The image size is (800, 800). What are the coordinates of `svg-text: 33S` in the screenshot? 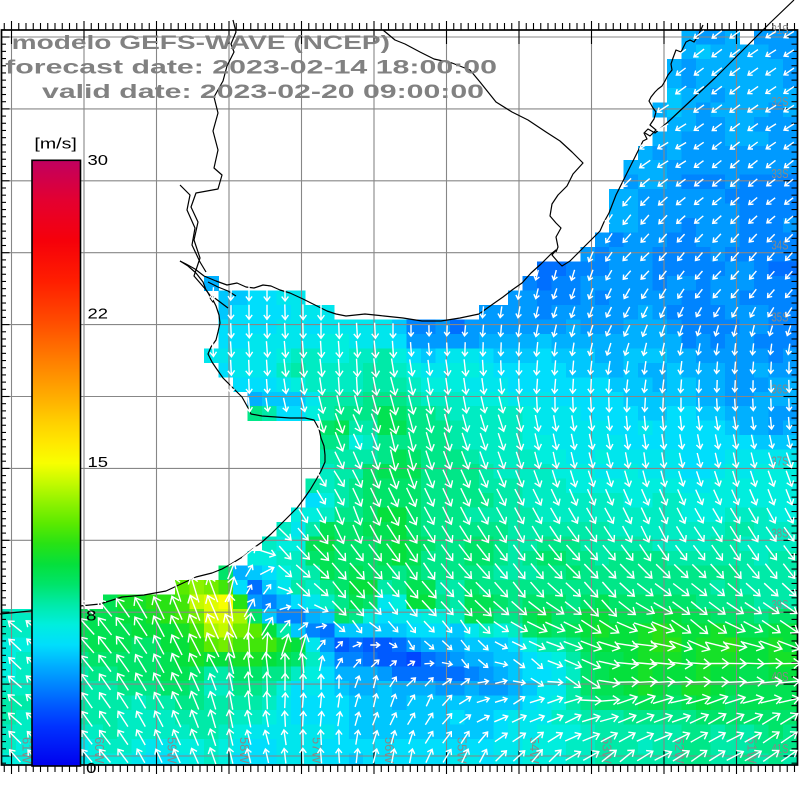 It's located at (780, 174).